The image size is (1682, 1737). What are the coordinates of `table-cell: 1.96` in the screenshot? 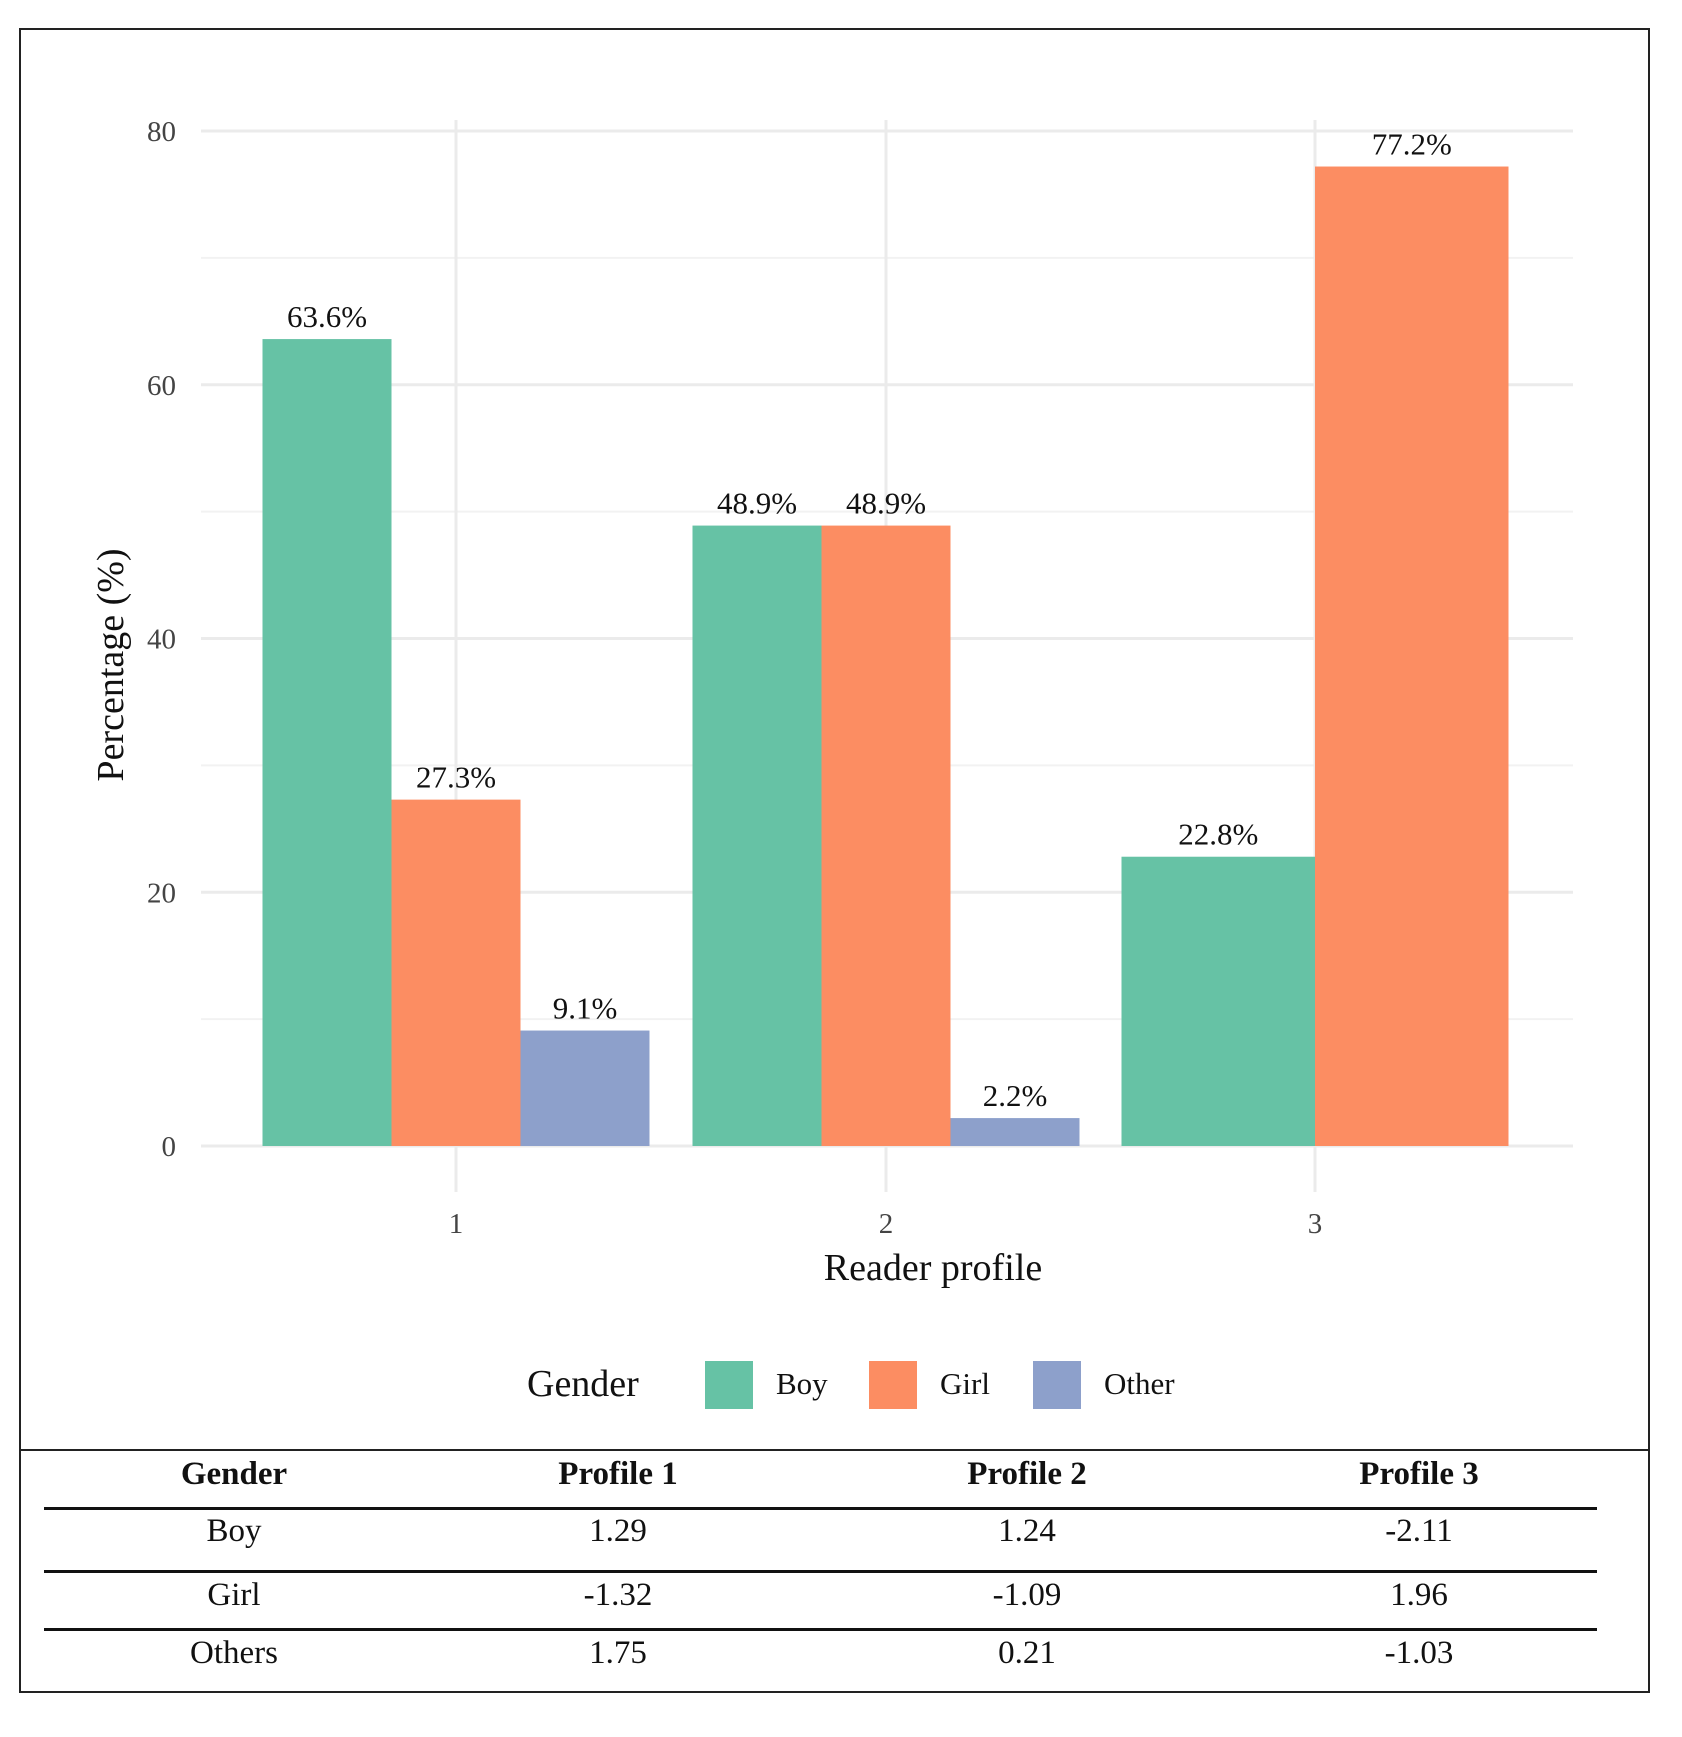 It's located at (1419, 1595).